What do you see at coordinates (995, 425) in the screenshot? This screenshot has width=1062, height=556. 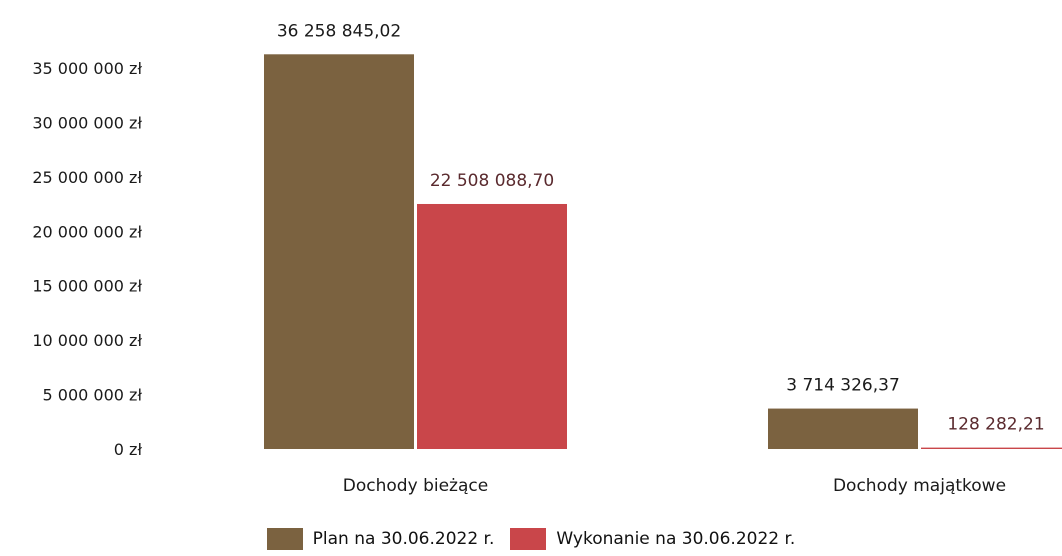 I see `data-label: 128 282,21` at bounding box center [995, 425].